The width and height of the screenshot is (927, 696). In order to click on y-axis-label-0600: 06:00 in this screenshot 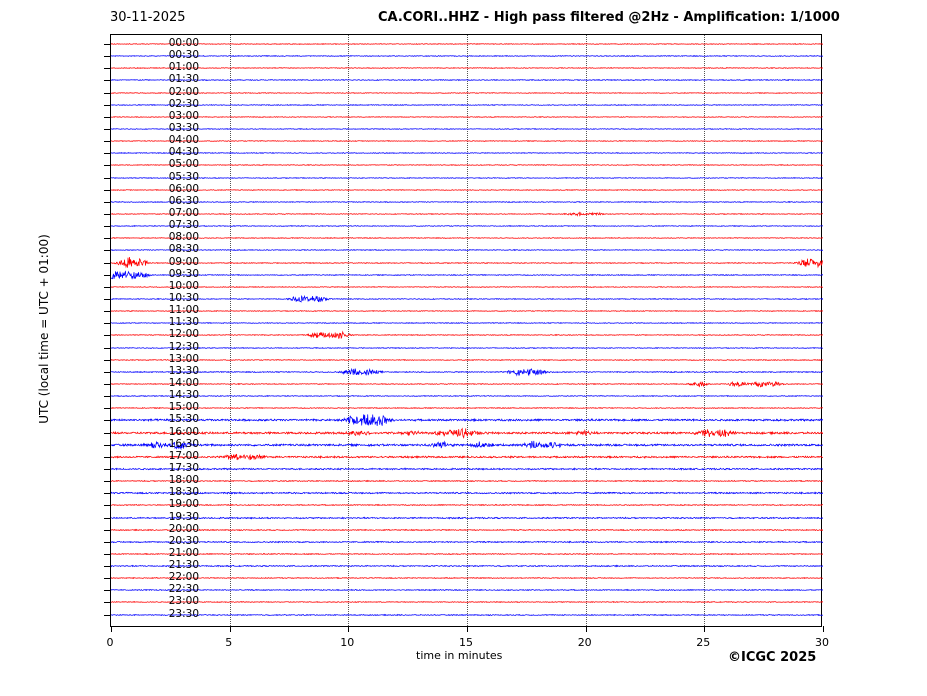, I will do `click(183, 188)`.